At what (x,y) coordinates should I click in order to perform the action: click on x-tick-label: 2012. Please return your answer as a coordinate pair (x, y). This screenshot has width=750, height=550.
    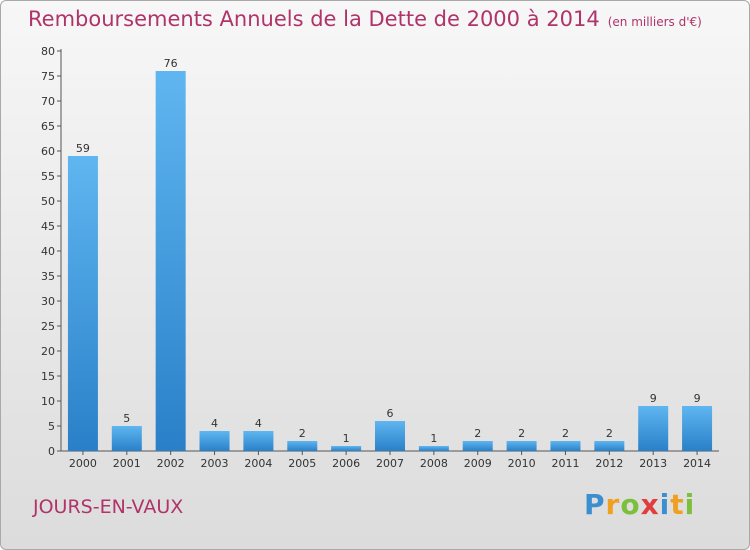
    Looking at the image, I should click on (609, 463).